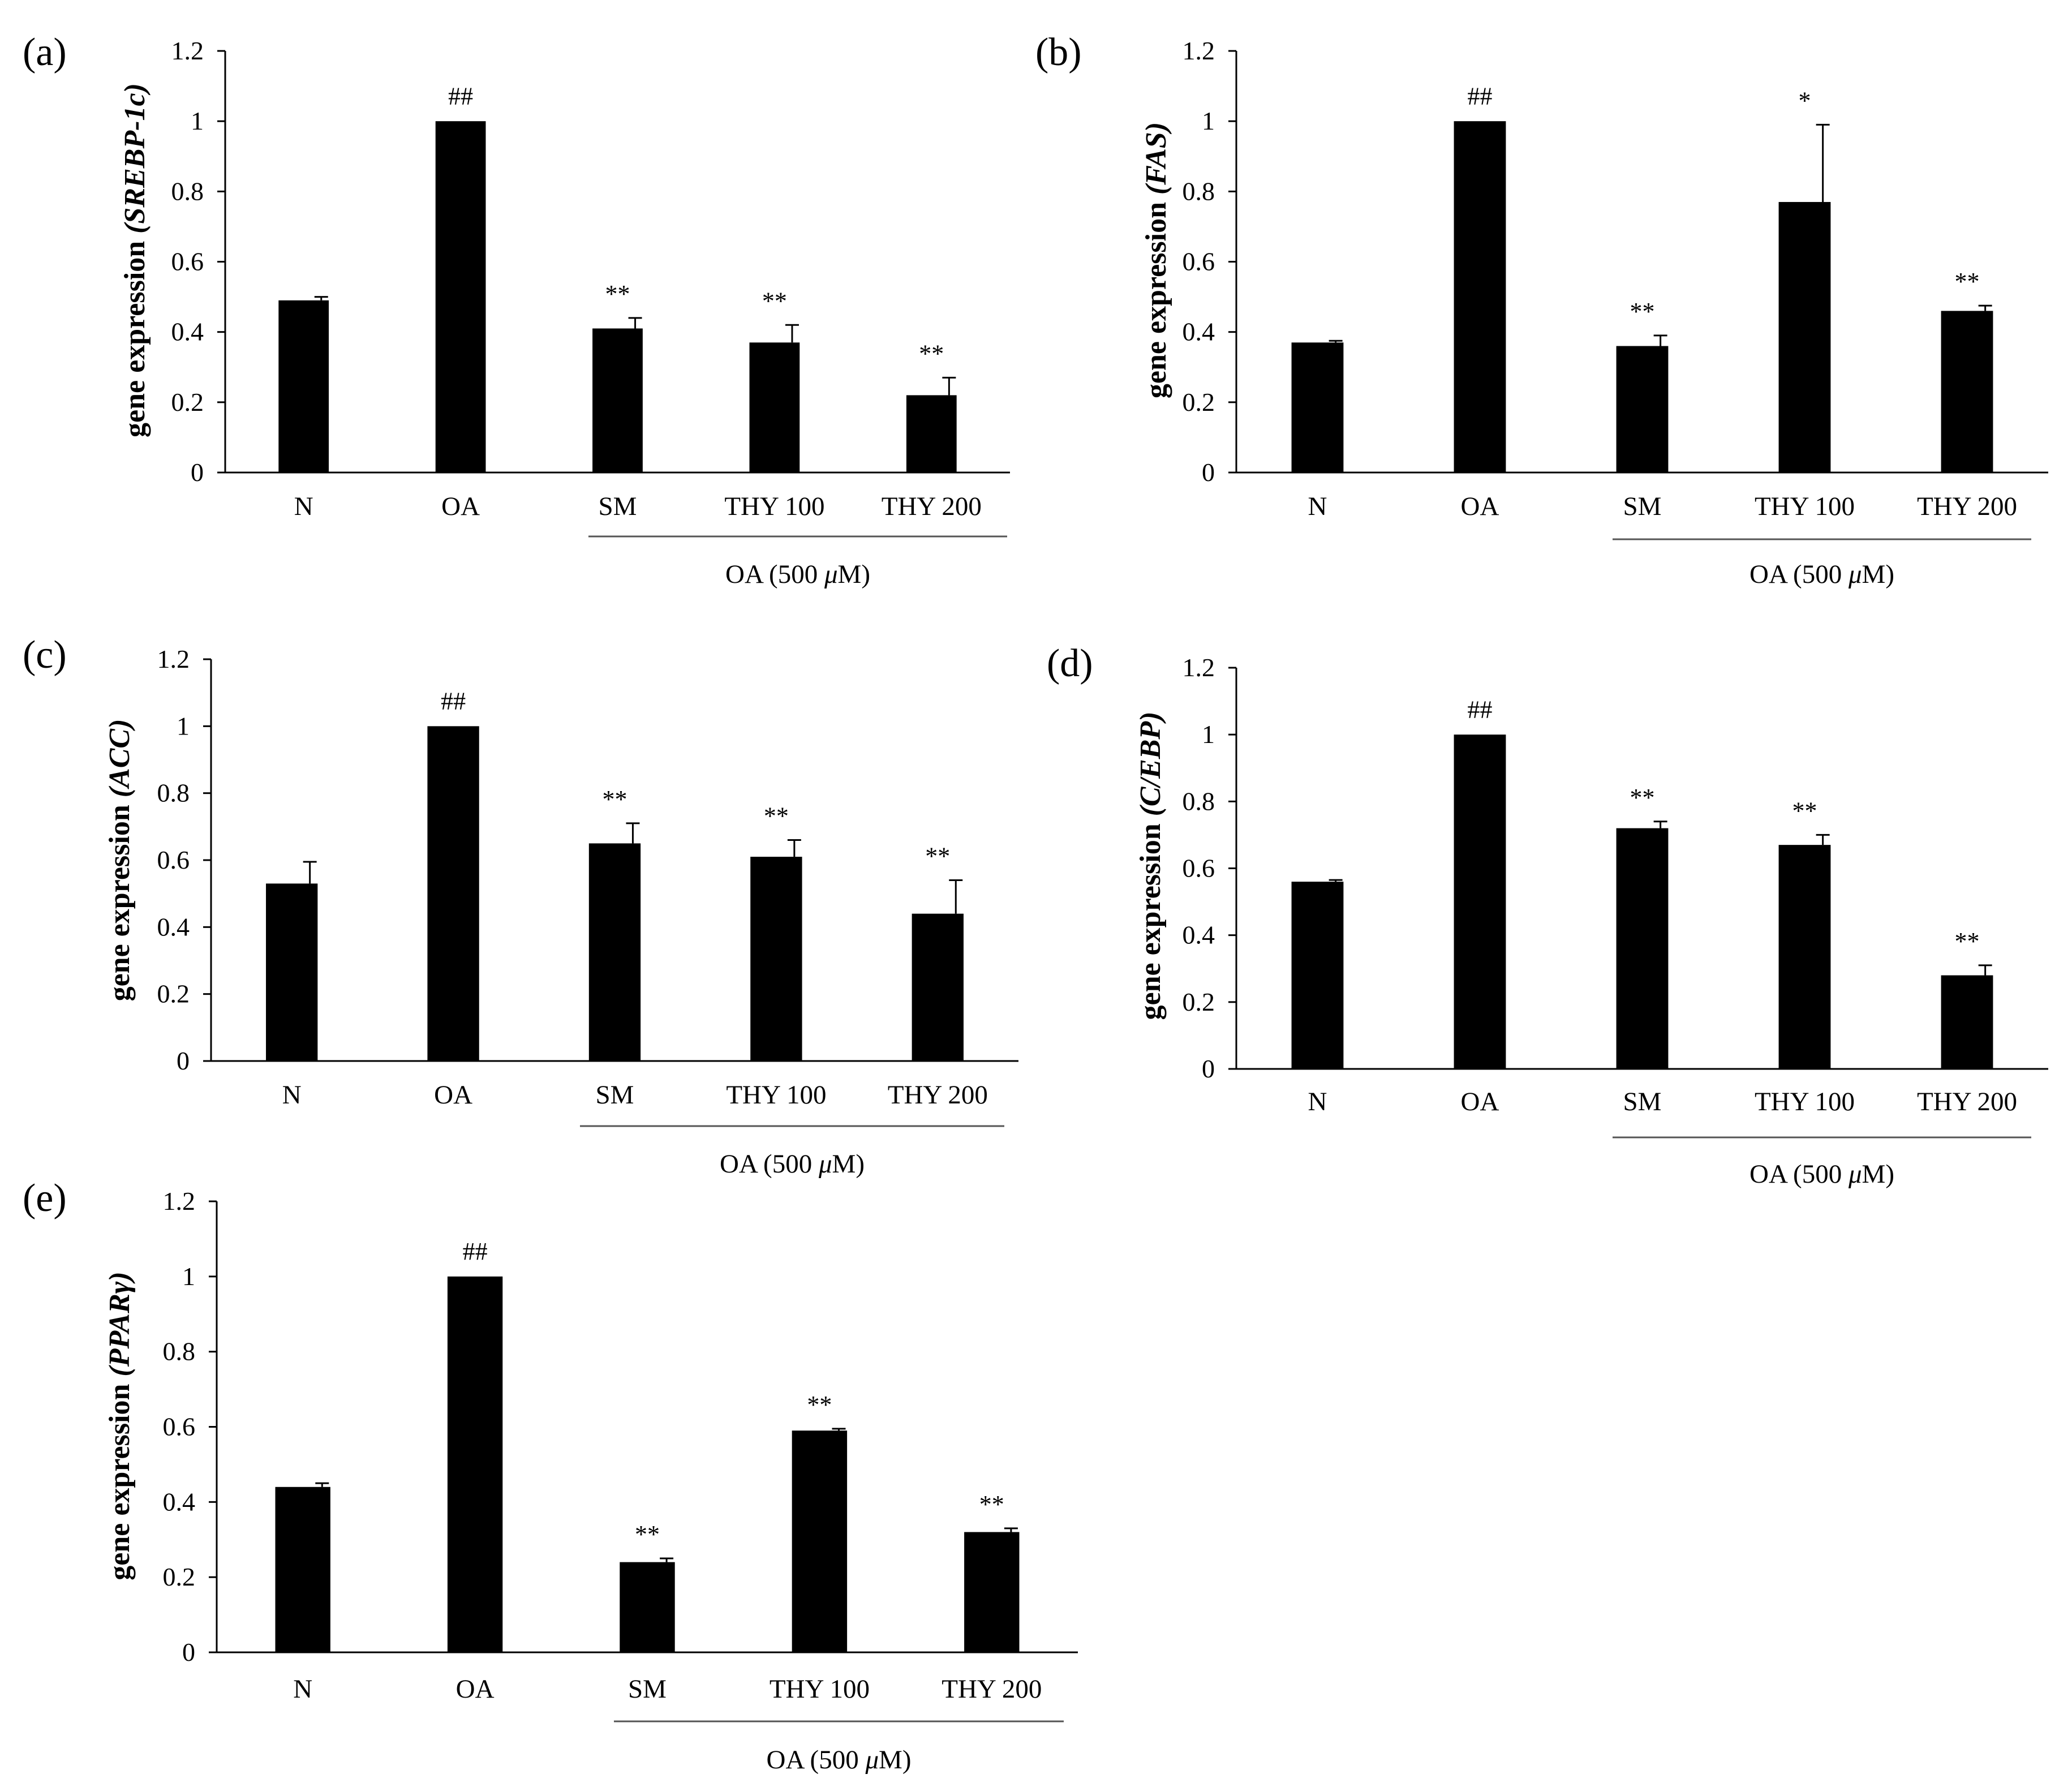 The image size is (2072, 1787). Describe the element at coordinates (120, 758) in the screenshot. I see `y-axis-label-gene: (ACC)` at that location.